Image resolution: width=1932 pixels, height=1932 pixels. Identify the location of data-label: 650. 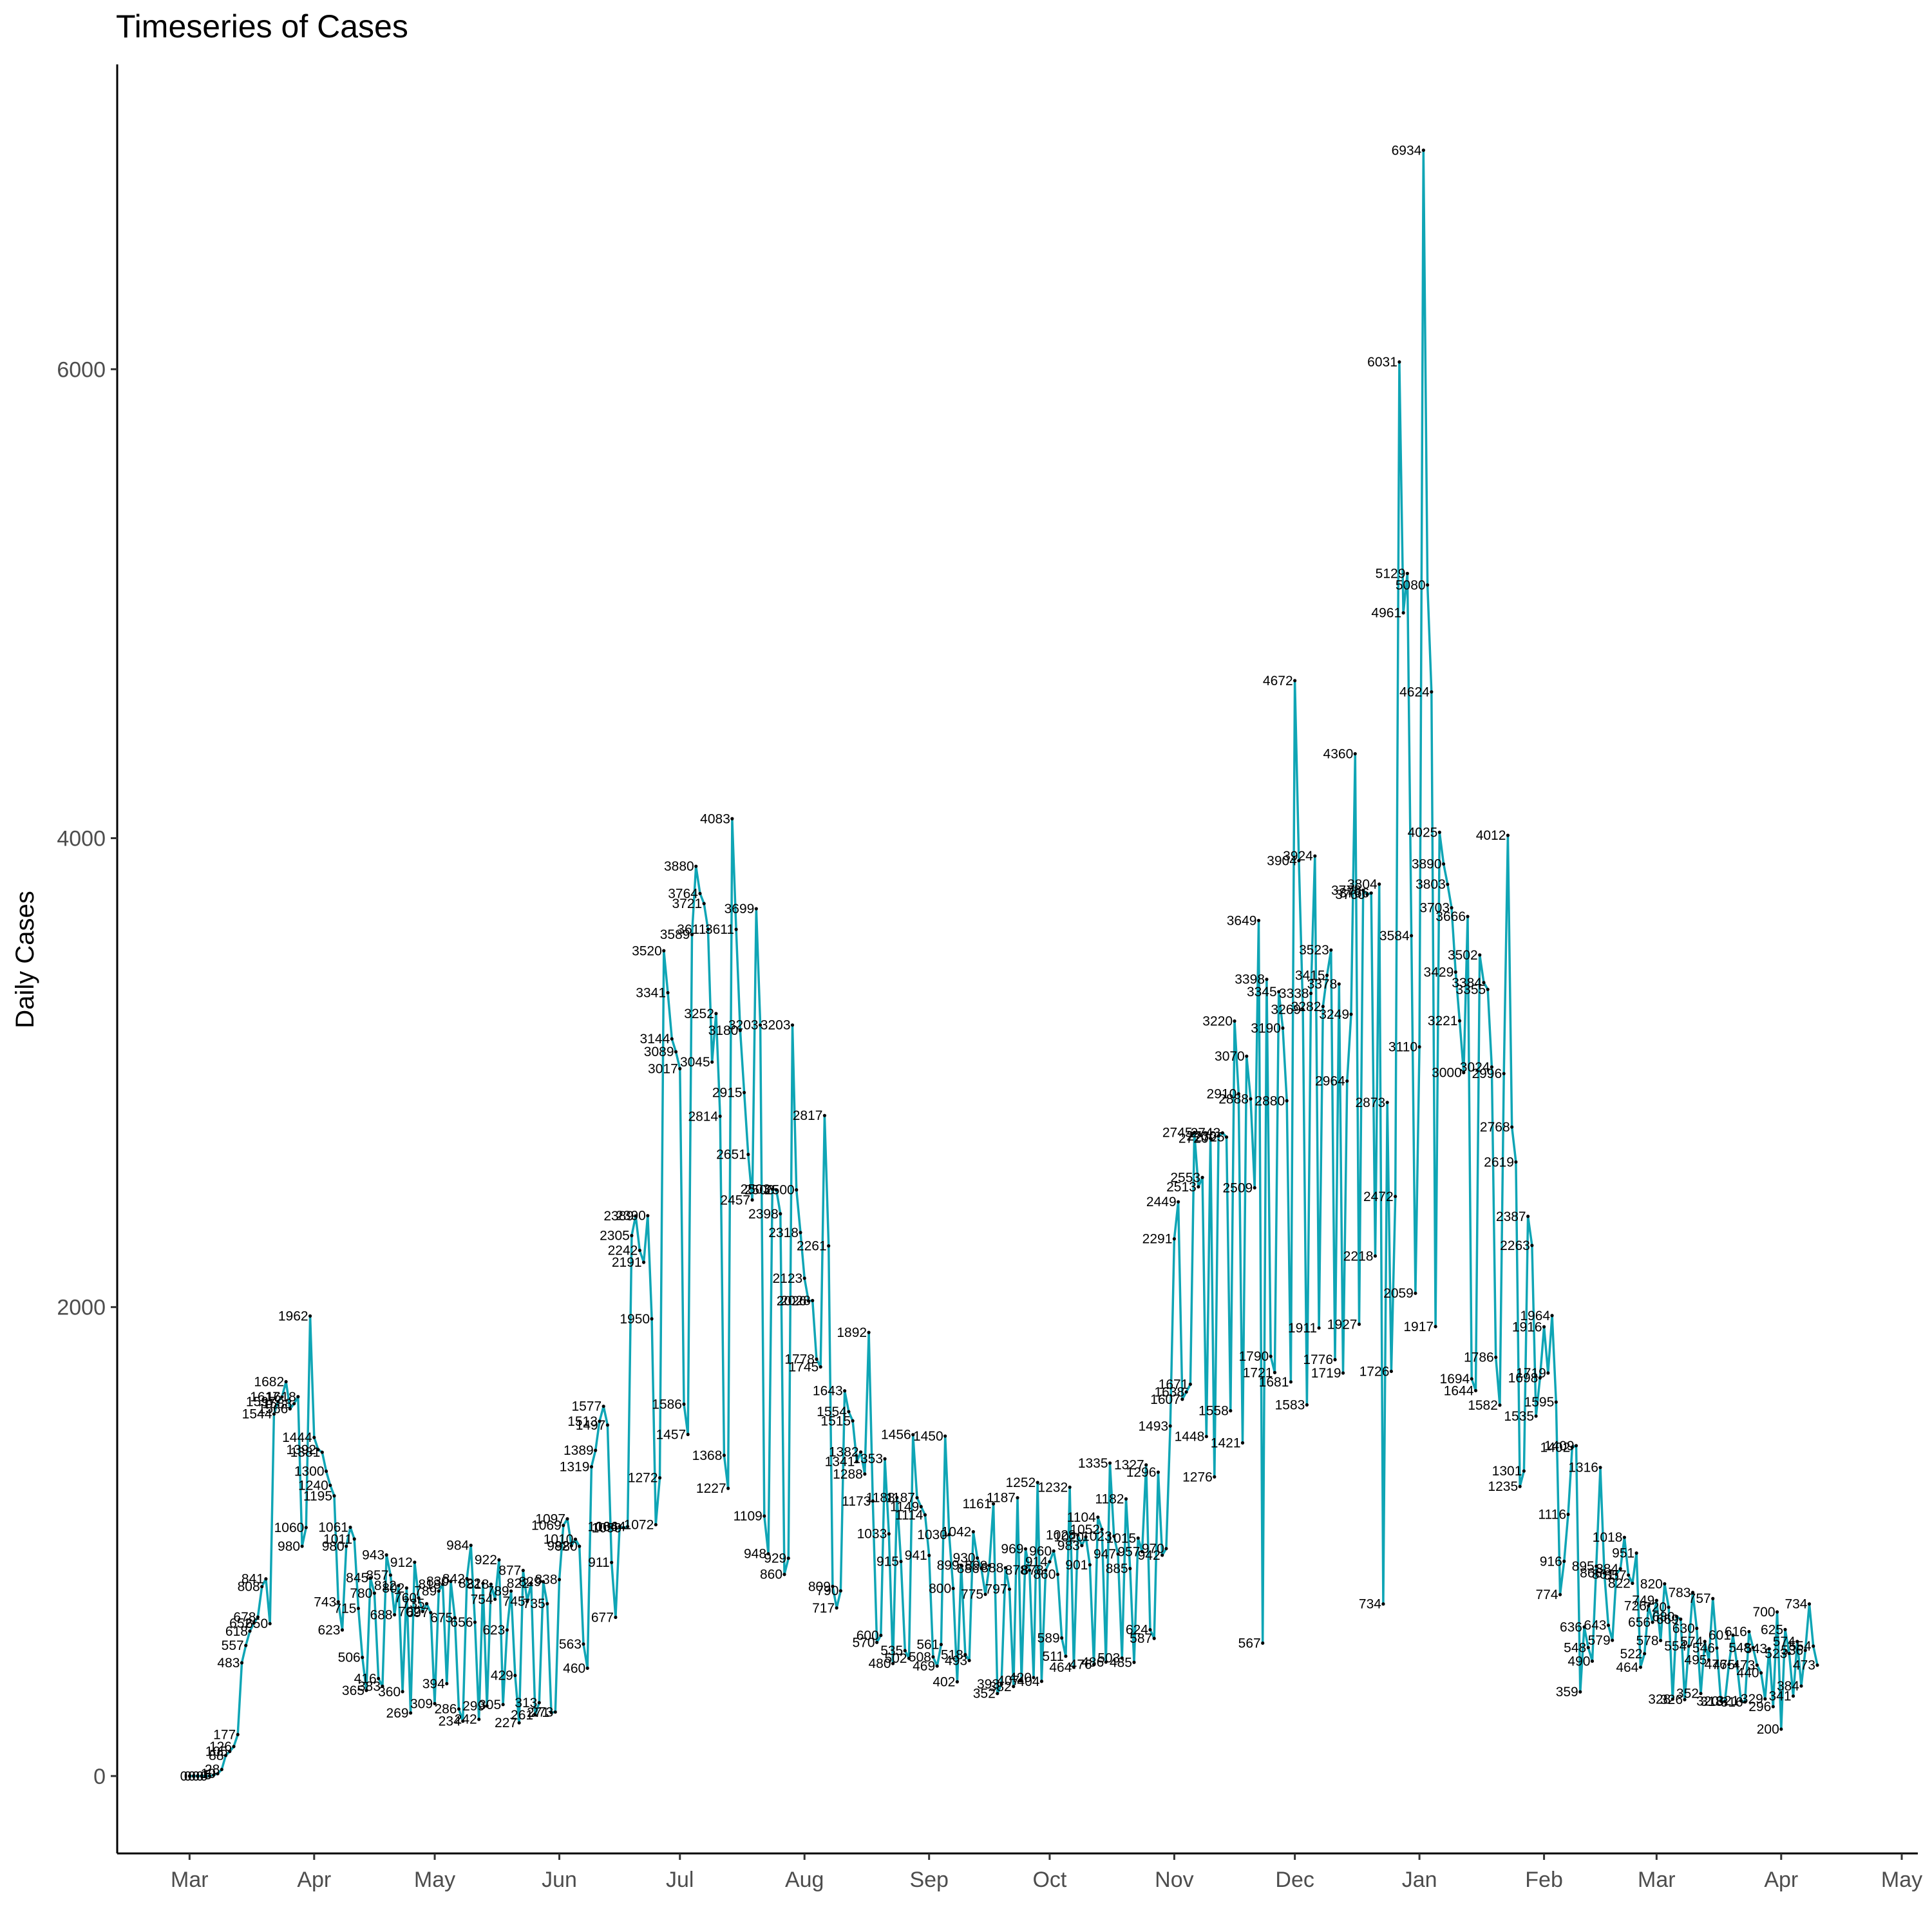
(256, 1624).